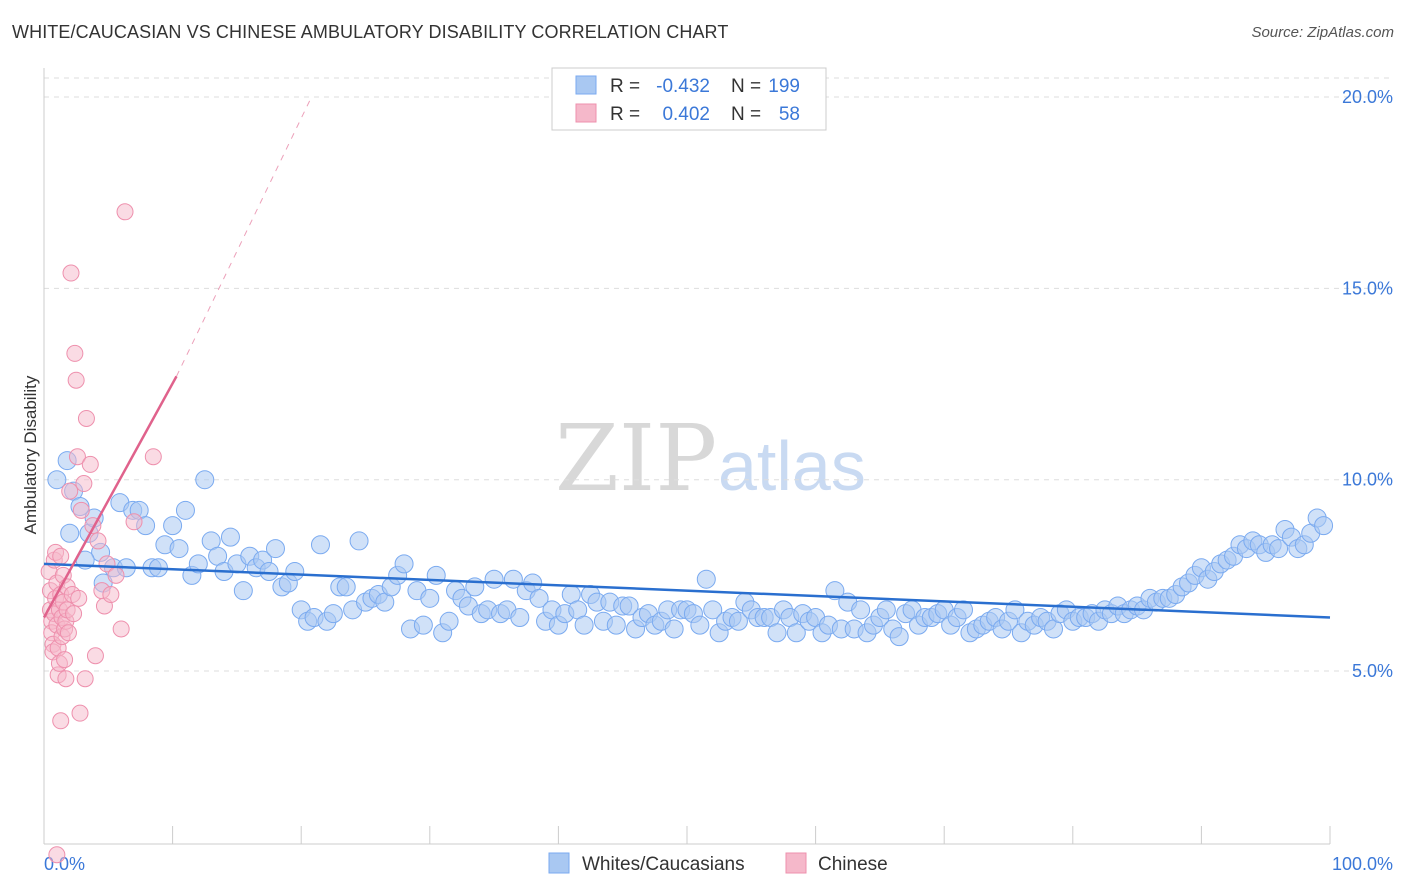 The width and height of the screenshot is (1406, 892). Describe the element at coordinates (586, 113) in the screenshot. I see `legend-swatch-chinese` at that location.